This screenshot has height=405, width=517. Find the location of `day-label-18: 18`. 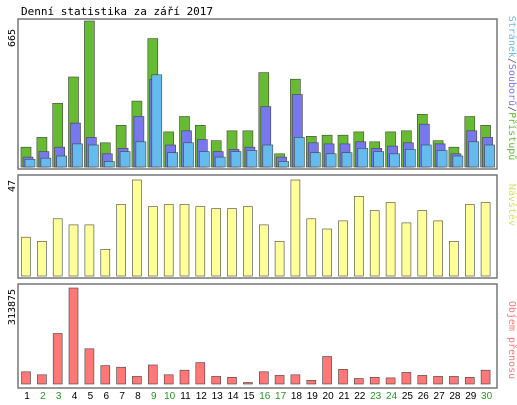

day-label-18: 18 is located at coordinates (297, 396).